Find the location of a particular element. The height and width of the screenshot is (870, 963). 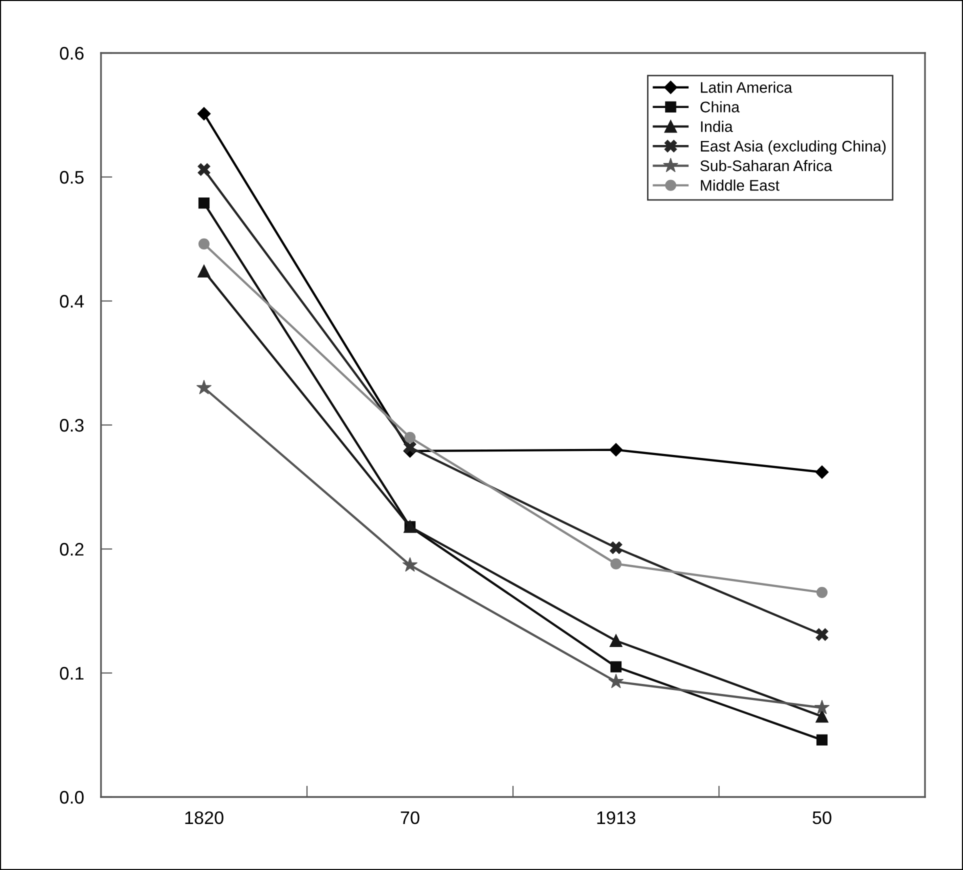

legend-label: Latin America is located at coordinates (746, 87).